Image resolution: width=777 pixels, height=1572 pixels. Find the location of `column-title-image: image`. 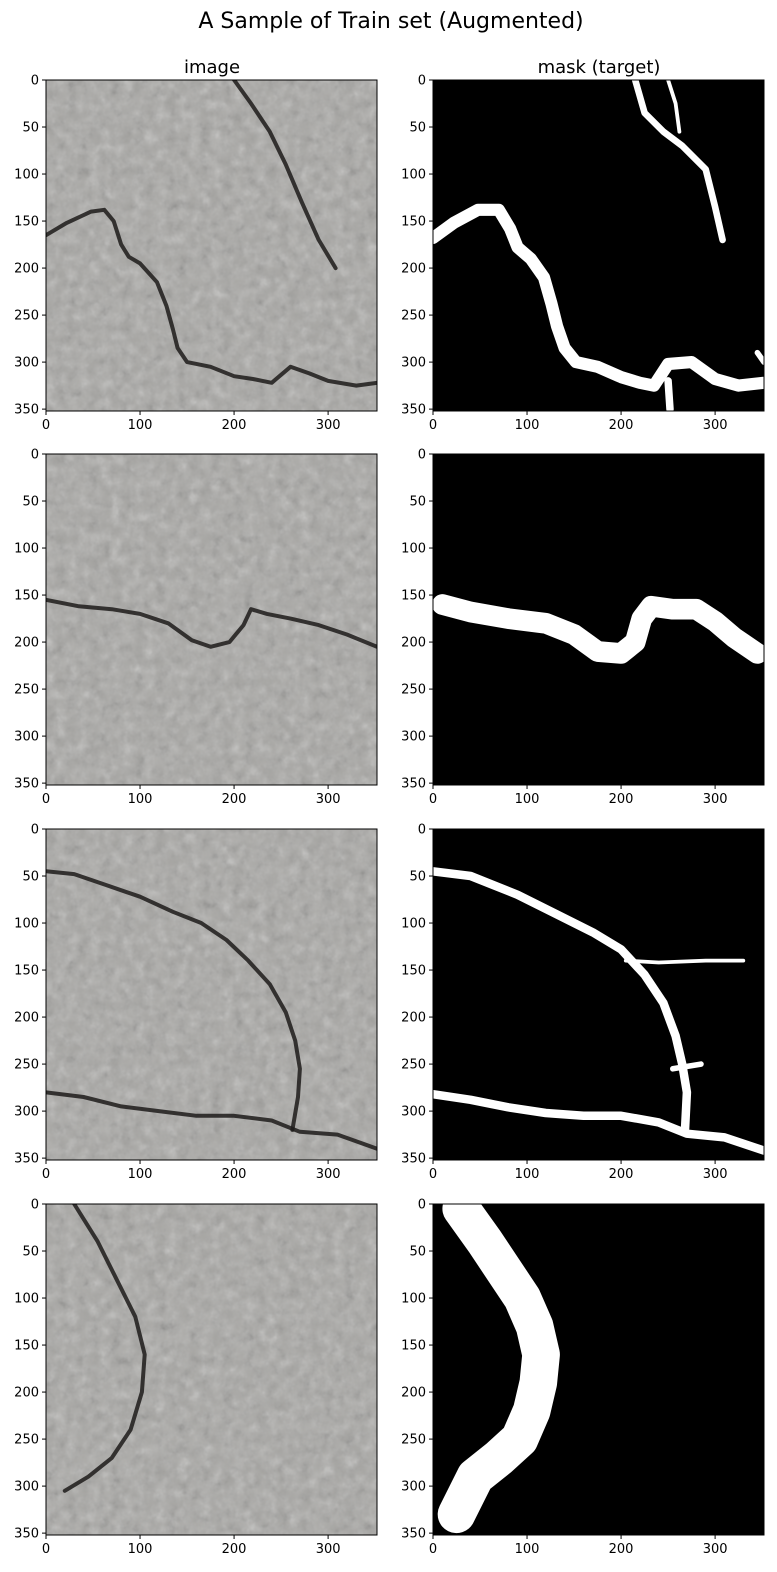

column-title-image: image is located at coordinates (212, 67).